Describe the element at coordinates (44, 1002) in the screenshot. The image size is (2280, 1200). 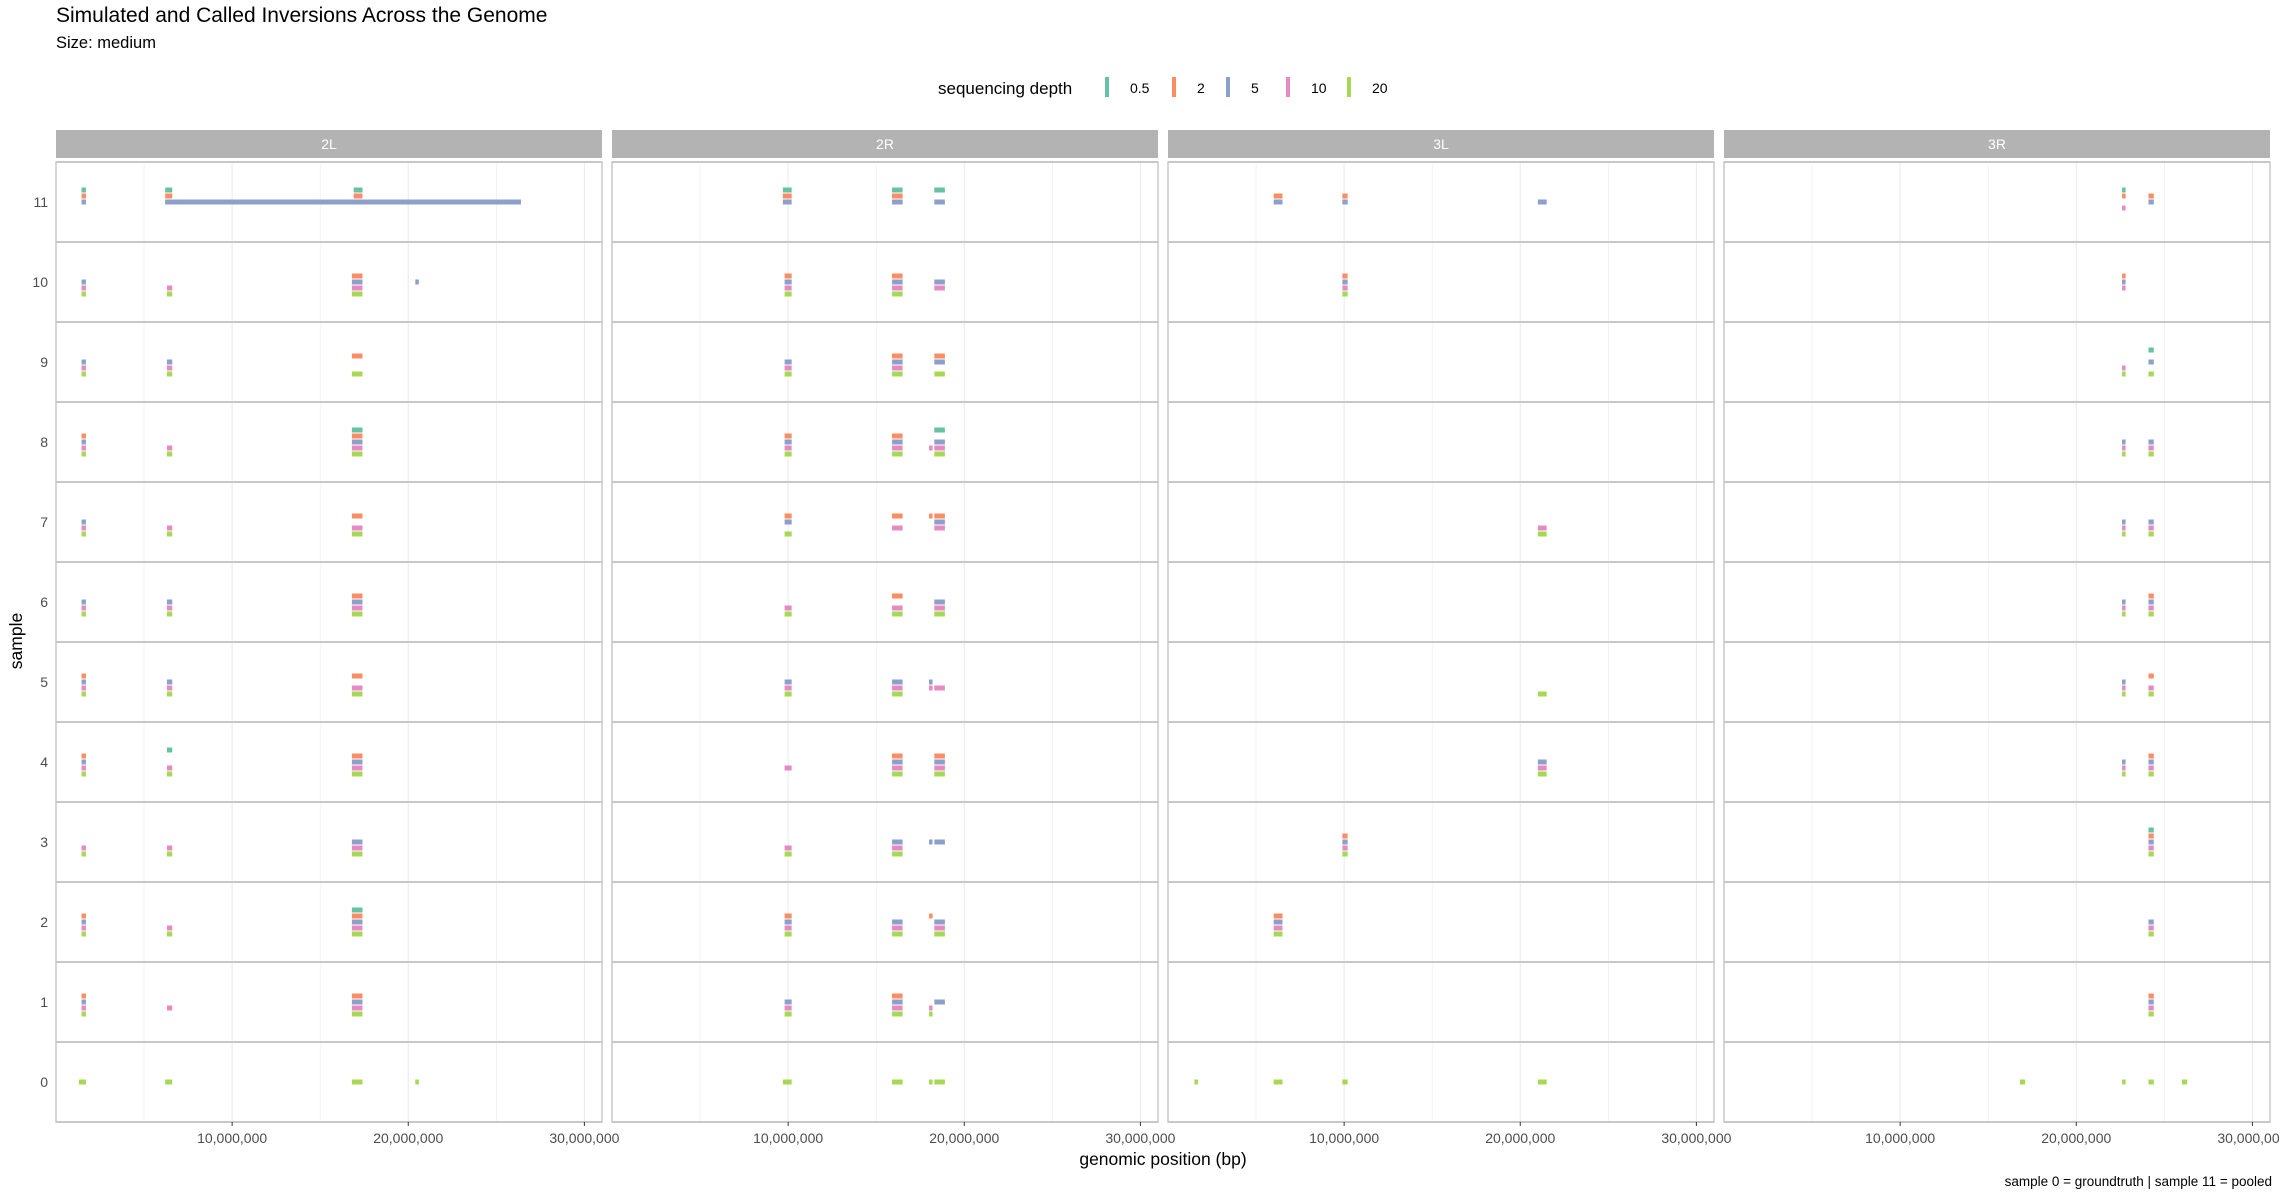
I see `y-tick-label: 1` at that location.